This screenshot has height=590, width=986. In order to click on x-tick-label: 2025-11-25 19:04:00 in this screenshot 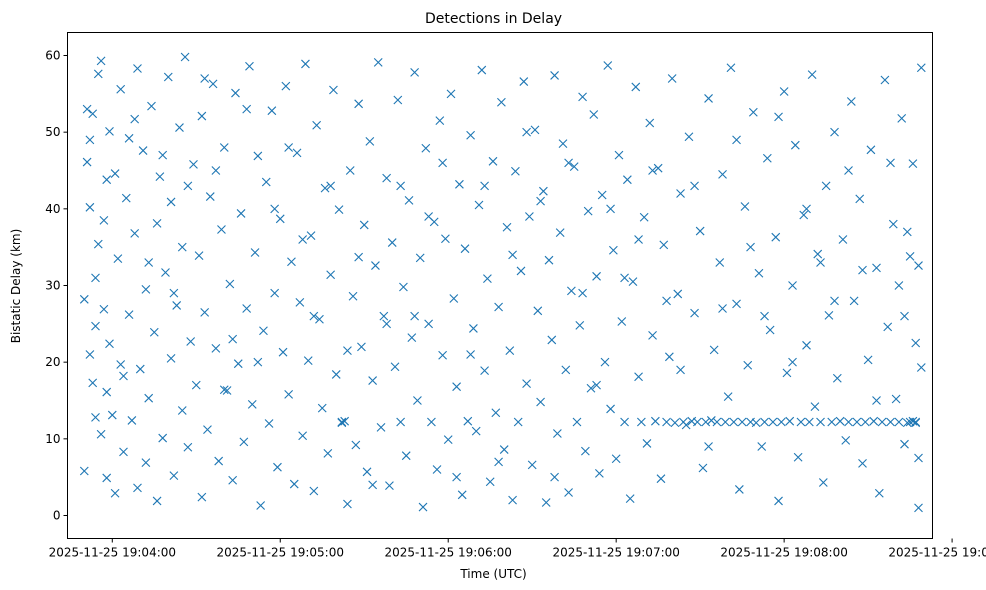, I will do `click(112, 553)`.